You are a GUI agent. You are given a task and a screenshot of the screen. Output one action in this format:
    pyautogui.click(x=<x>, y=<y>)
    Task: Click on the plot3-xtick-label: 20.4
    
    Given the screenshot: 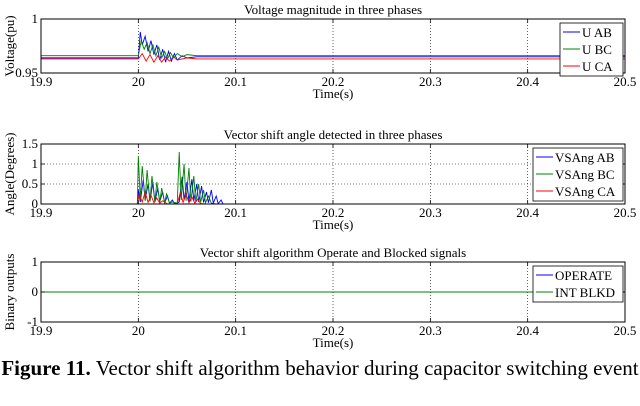 What is the action you would take?
    pyautogui.click(x=527, y=330)
    